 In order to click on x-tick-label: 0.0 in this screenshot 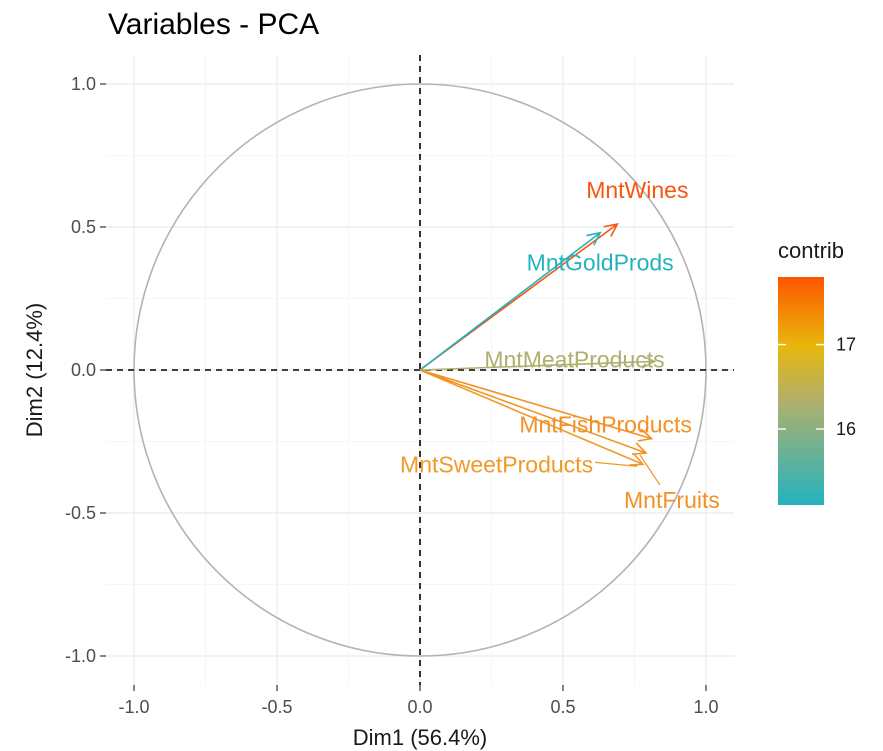, I will do `click(419, 707)`.